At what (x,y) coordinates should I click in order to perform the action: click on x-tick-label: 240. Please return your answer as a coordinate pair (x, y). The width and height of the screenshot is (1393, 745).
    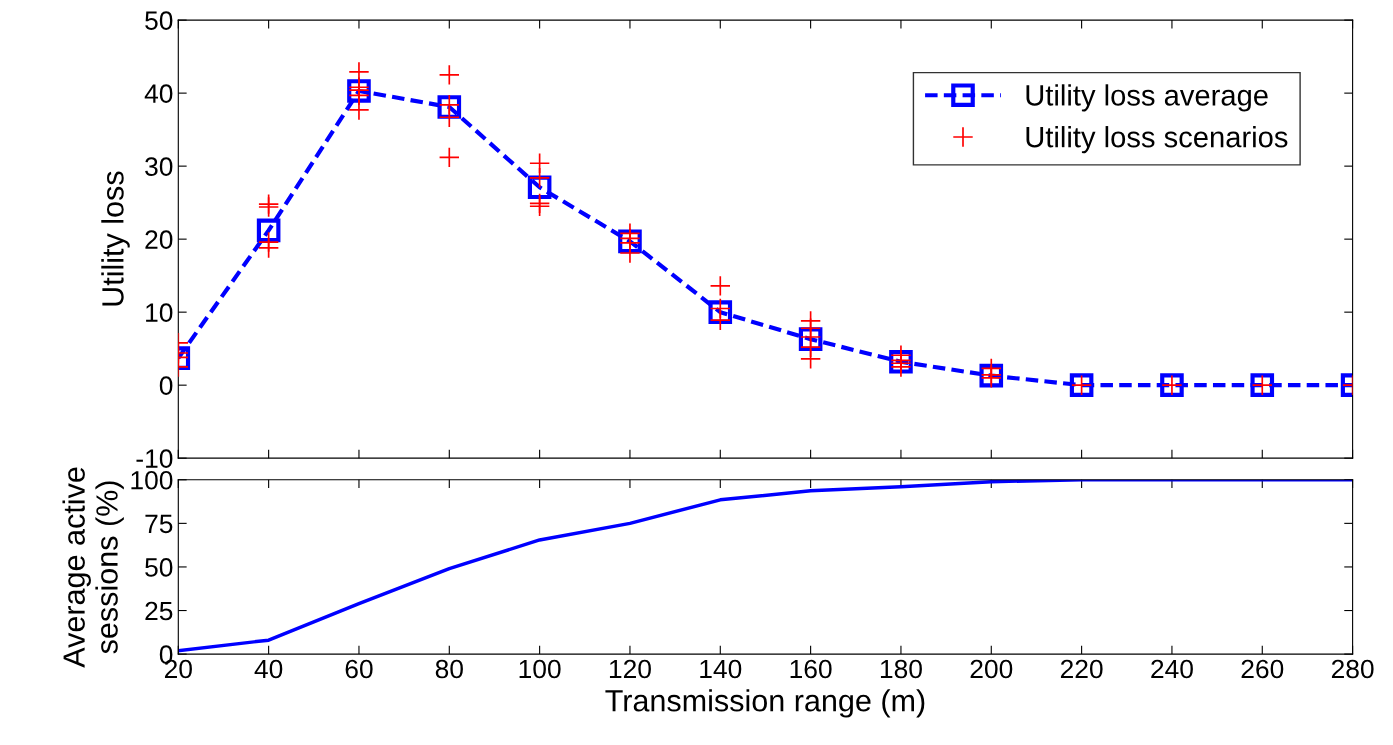
    Looking at the image, I should click on (1172, 669).